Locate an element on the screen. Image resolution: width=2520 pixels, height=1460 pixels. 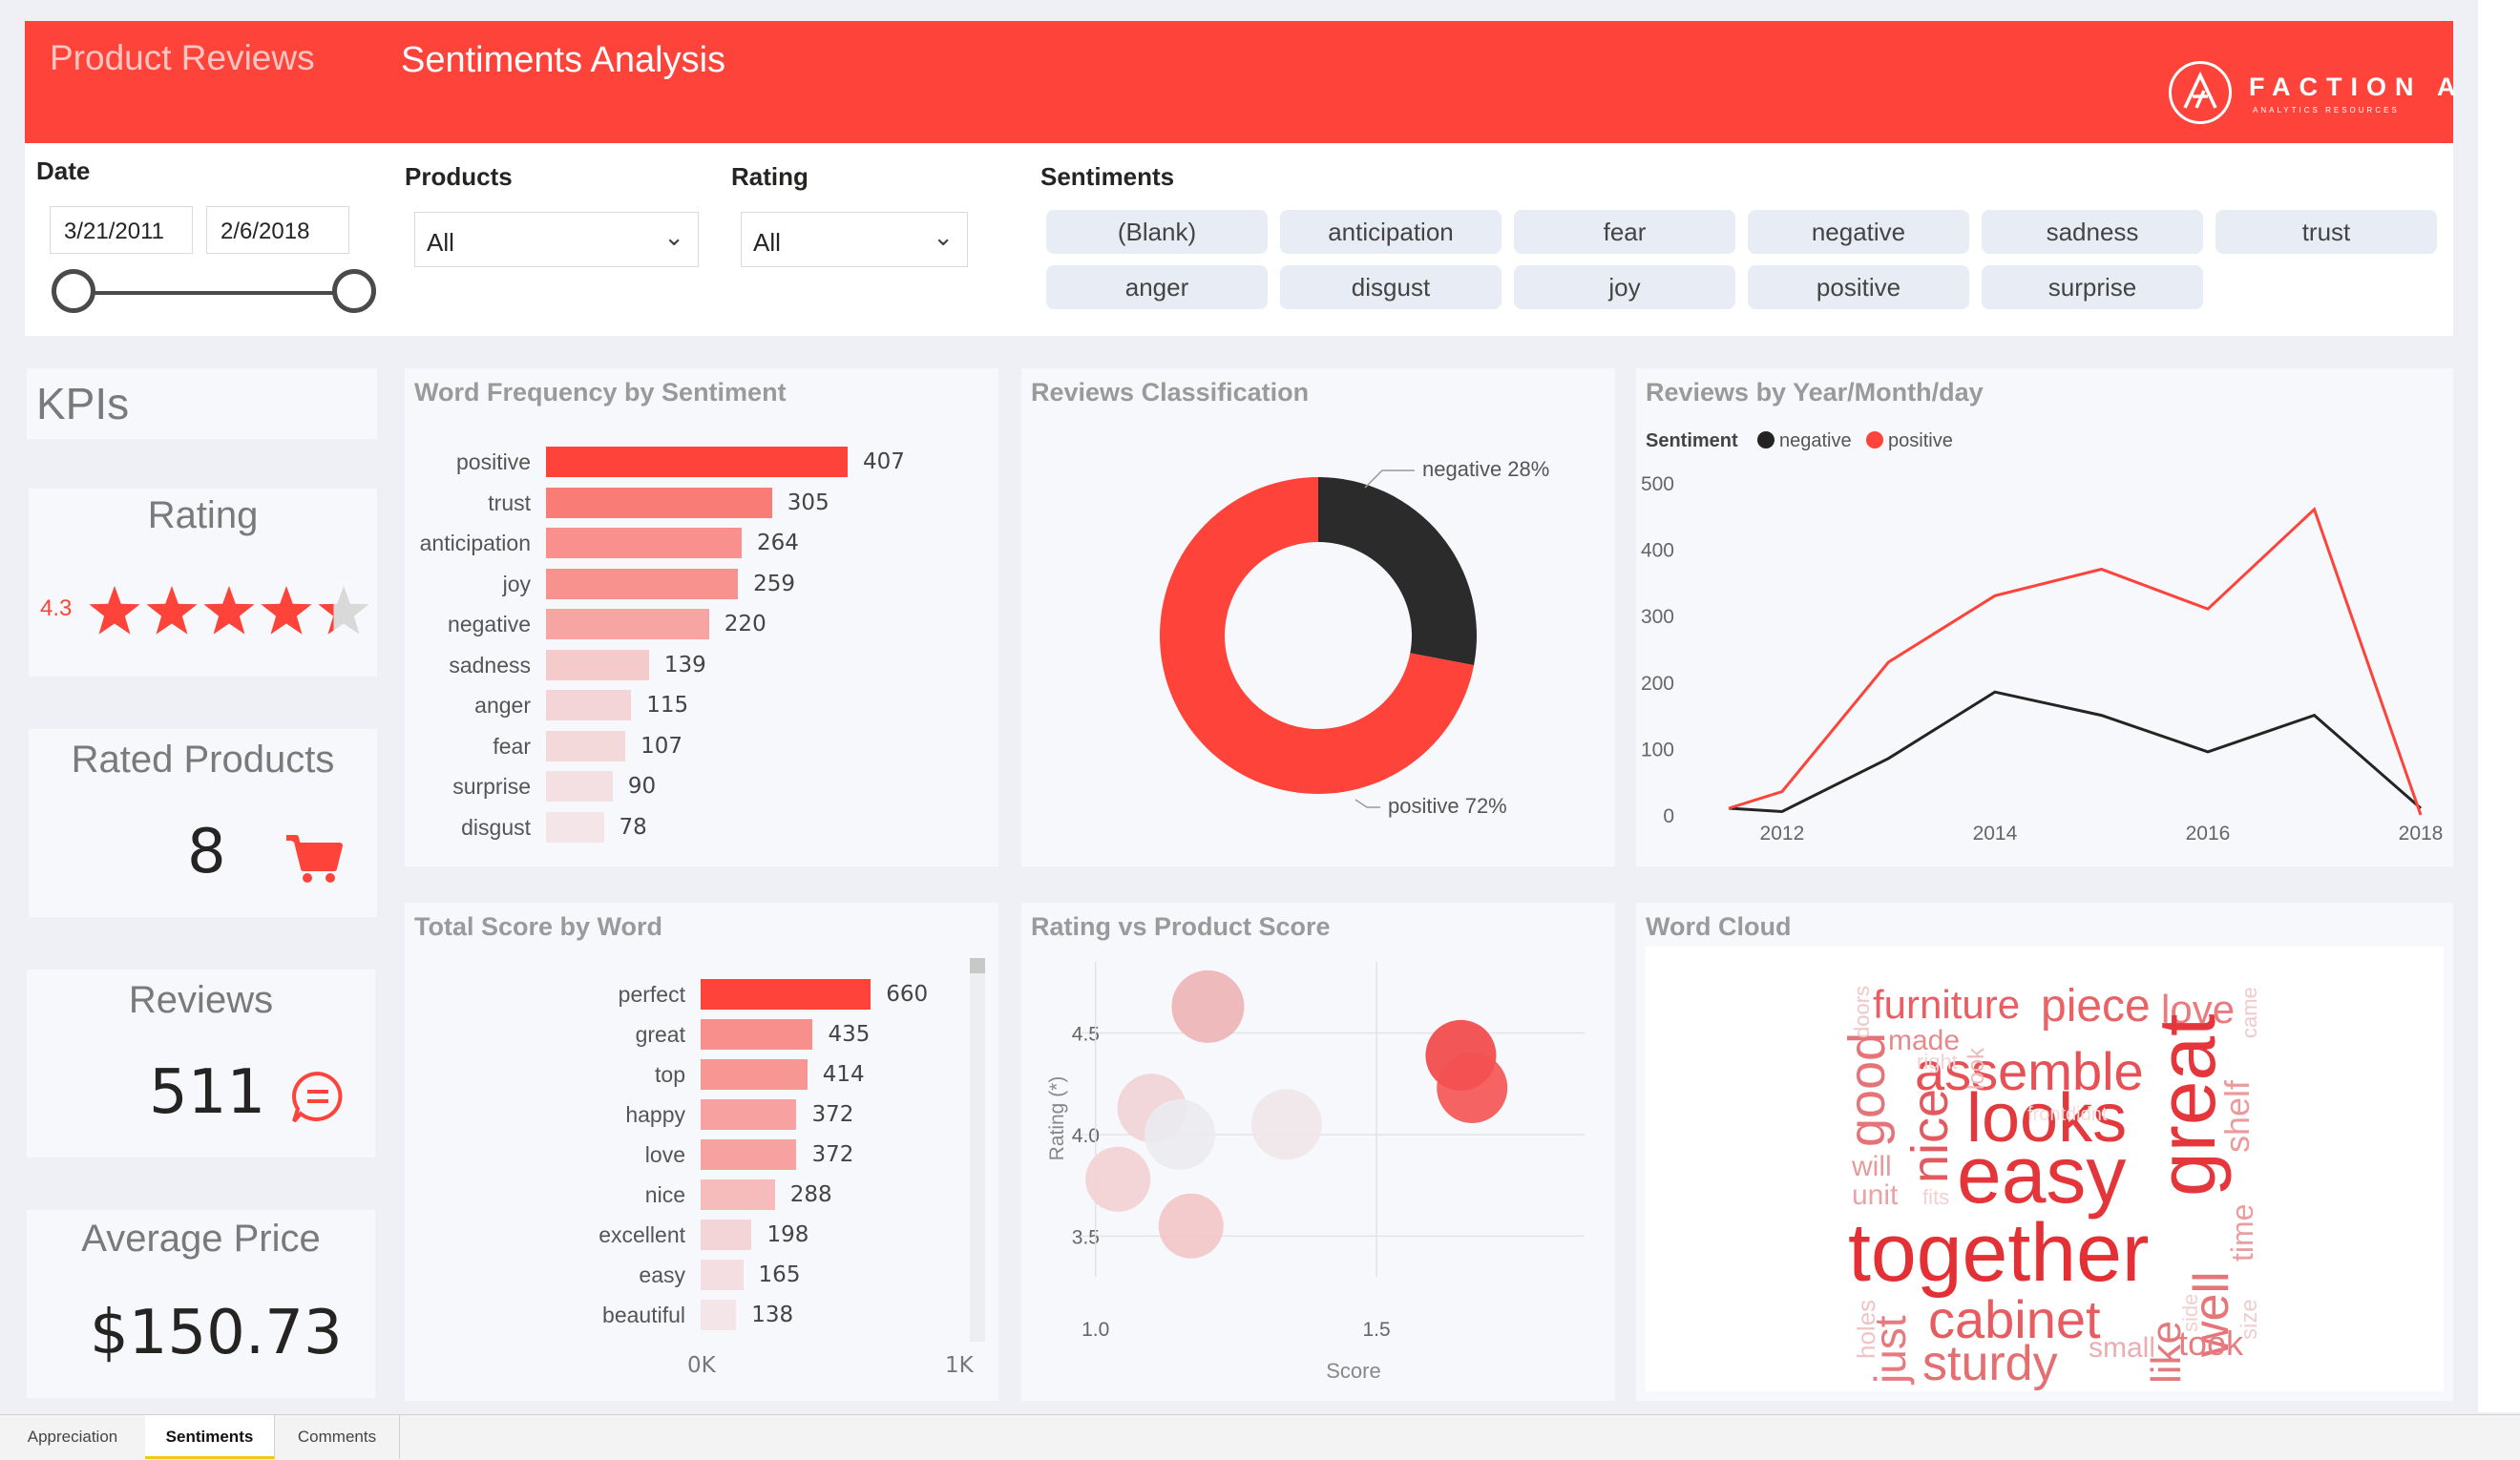
kpi-section-header: KPIs is located at coordinates (202, 403).